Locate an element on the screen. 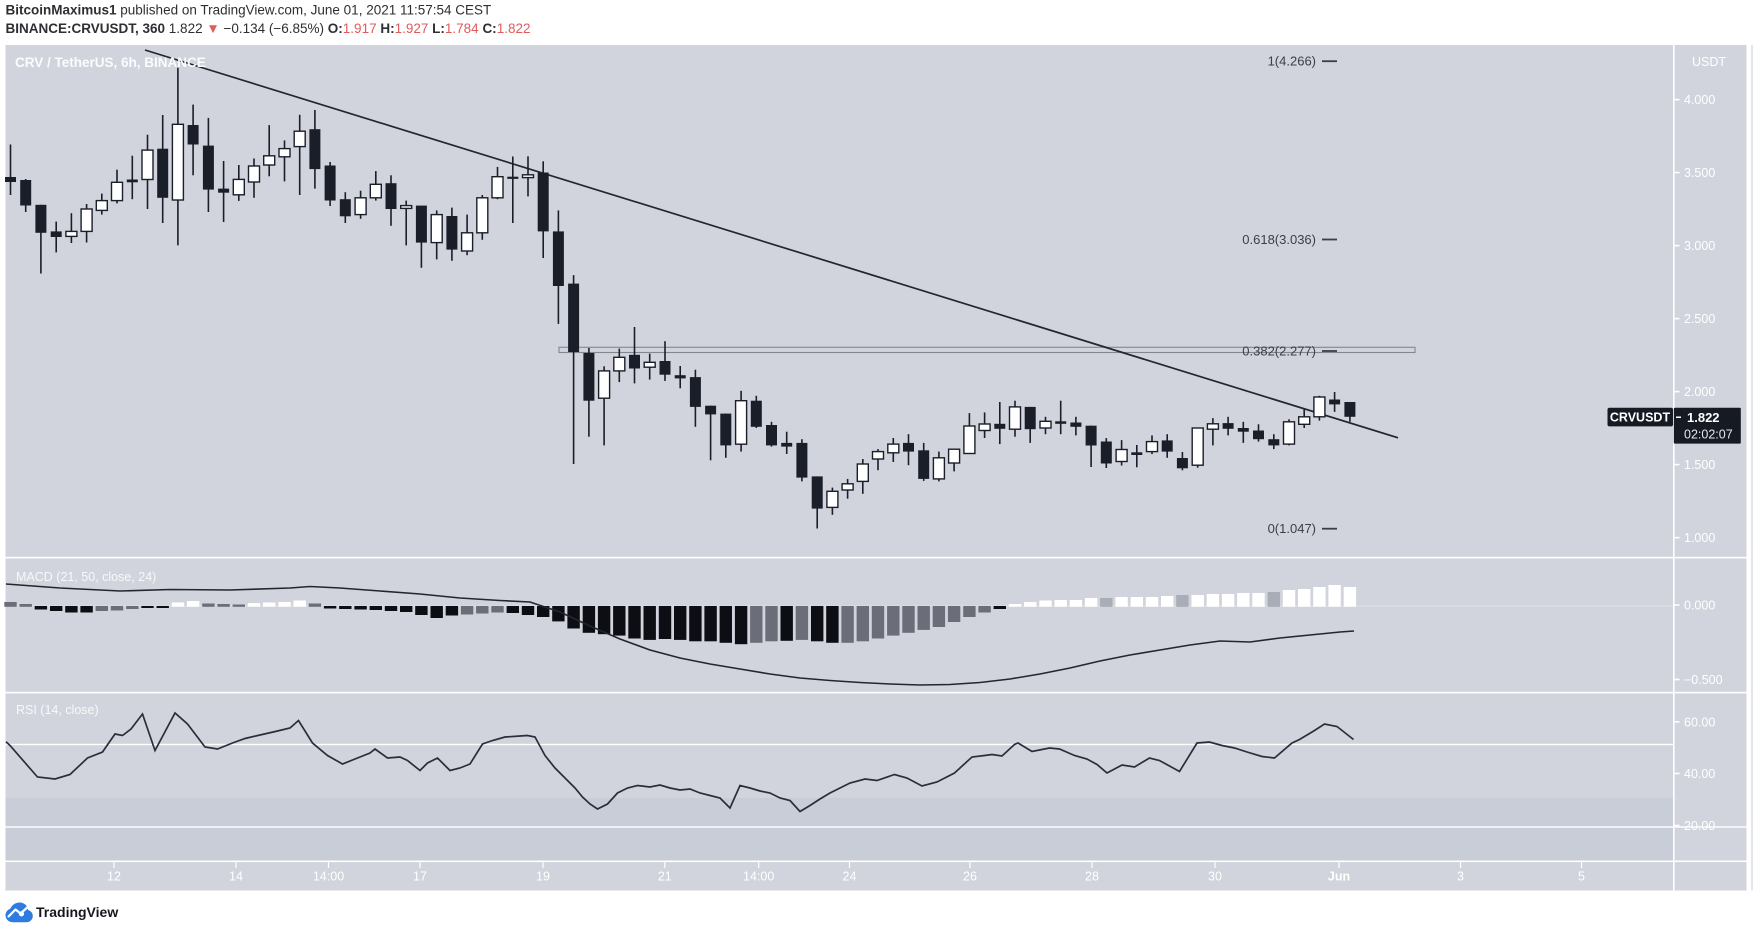 The height and width of the screenshot is (927, 1753). svg-text: 3.500 is located at coordinates (1699, 173).